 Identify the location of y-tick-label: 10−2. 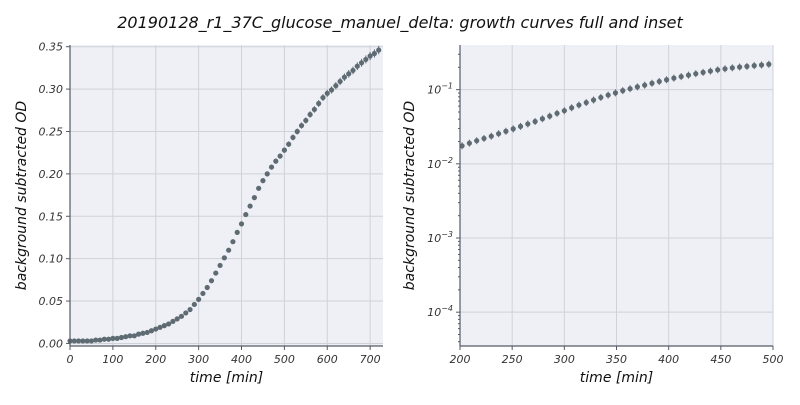
(440, 163).